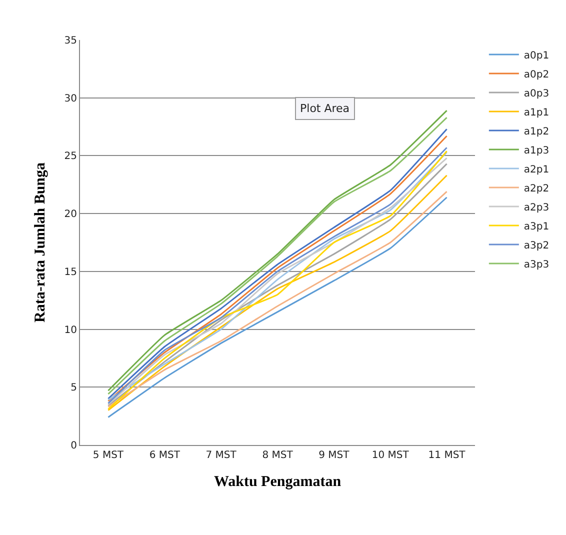 The width and height of the screenshot is (566, 535). What do you see at coordinates (537, 112) in the screenshot?
I see `legend-label: a1p1` at bounding box center [537, 112].